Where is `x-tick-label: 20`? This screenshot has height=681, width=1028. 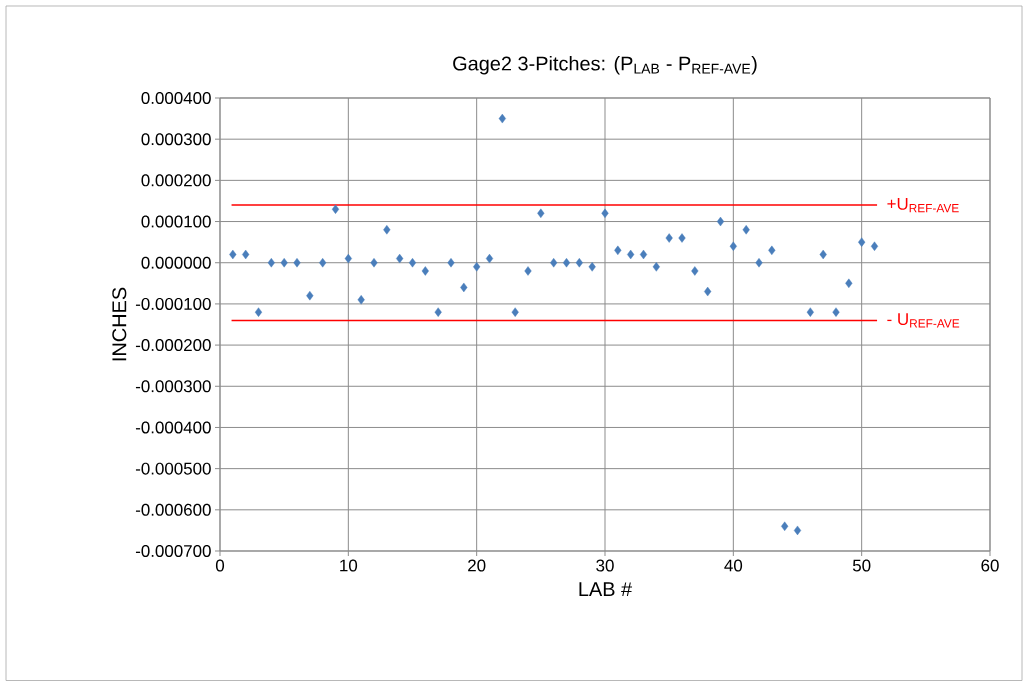 x-tick-label: 20 is located at coordinates (477, 565).